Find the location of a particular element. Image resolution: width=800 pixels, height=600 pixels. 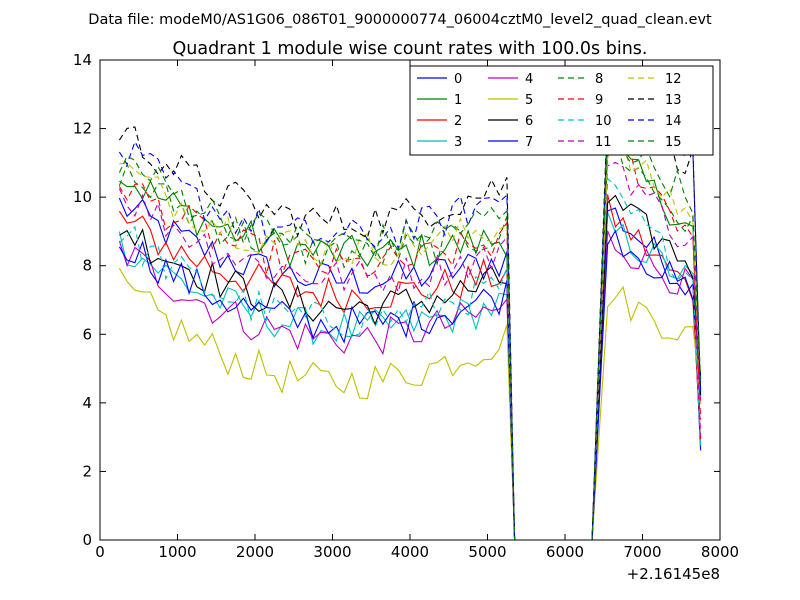

legend-label-4: 4 is located at coordinates (529, 79).